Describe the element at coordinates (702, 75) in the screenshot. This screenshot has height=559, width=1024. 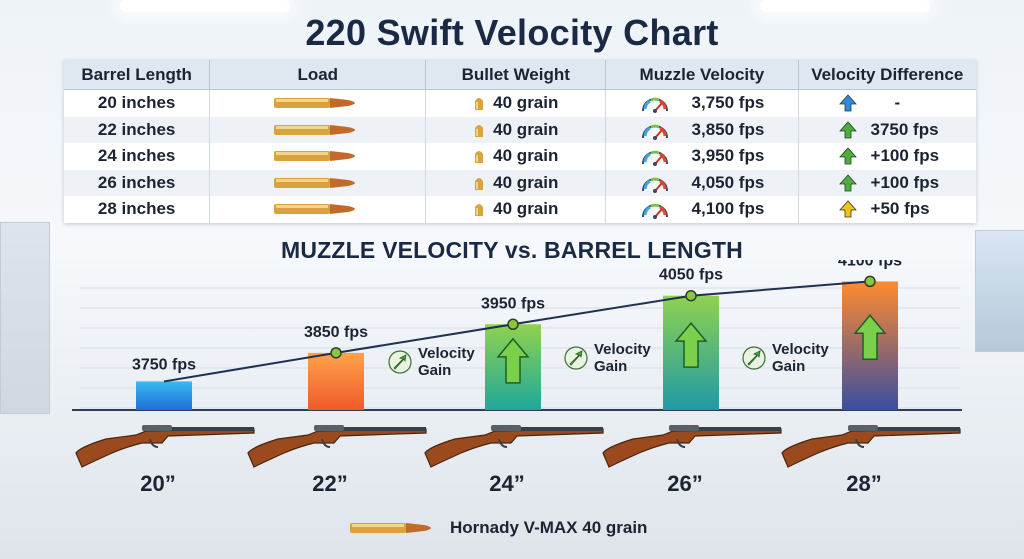
I see `column-header-velocity: Muzzle Velocity` at that location.